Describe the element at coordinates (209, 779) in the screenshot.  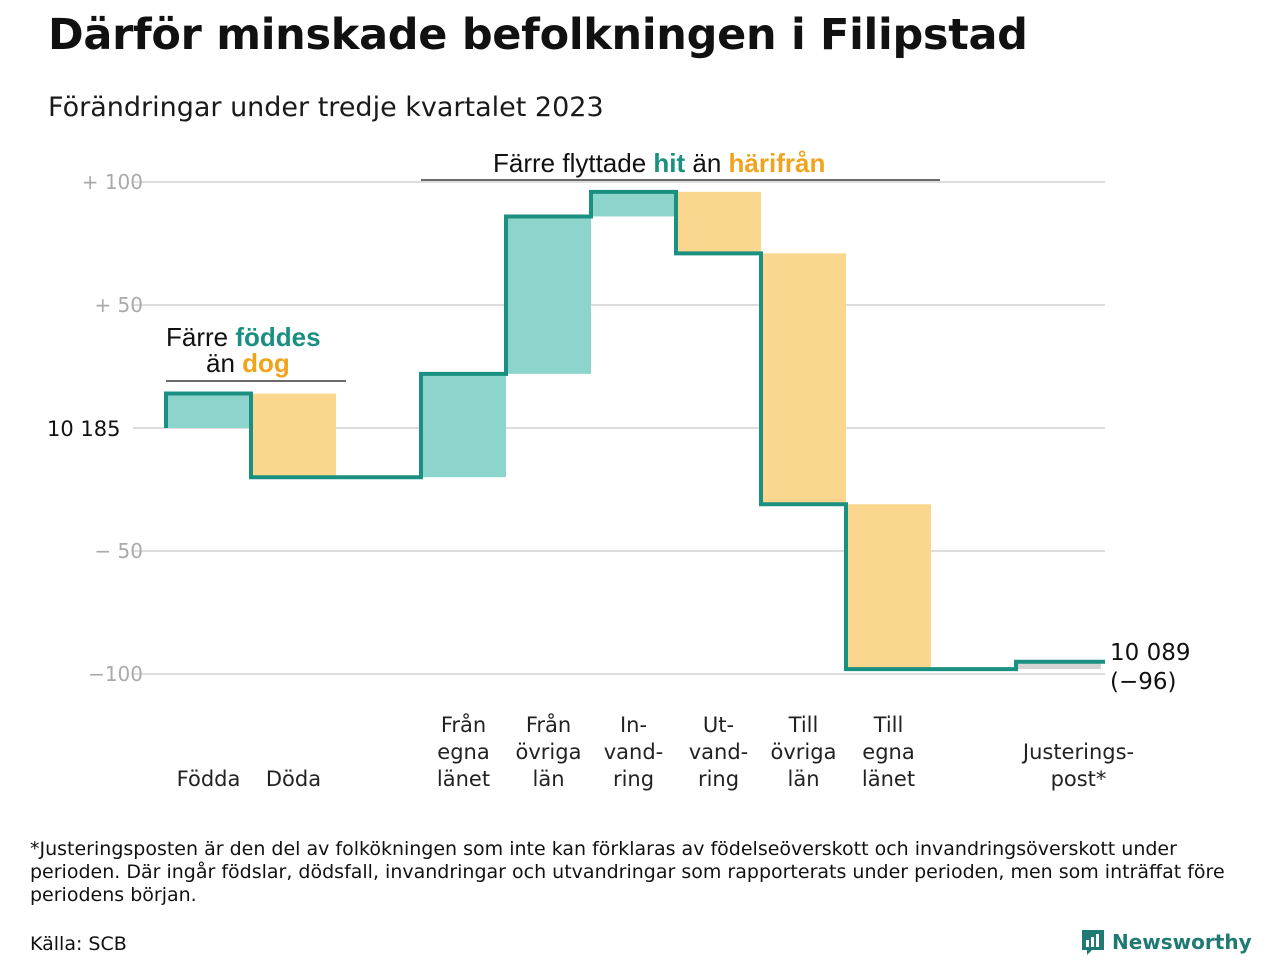
I see `x-category-label: Födda` at that location.